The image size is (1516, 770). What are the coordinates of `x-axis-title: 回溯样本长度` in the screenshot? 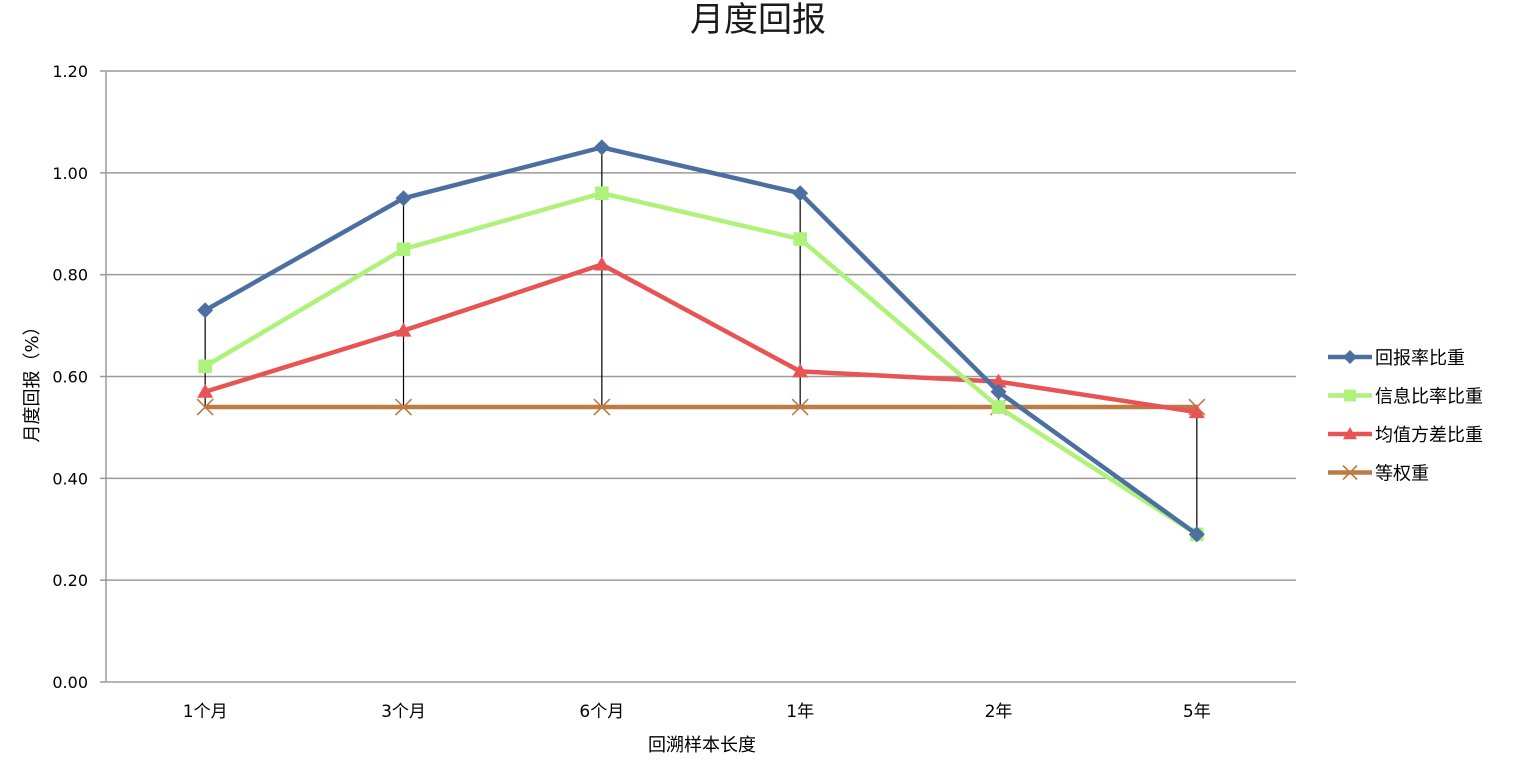 It's located at (702, 745).